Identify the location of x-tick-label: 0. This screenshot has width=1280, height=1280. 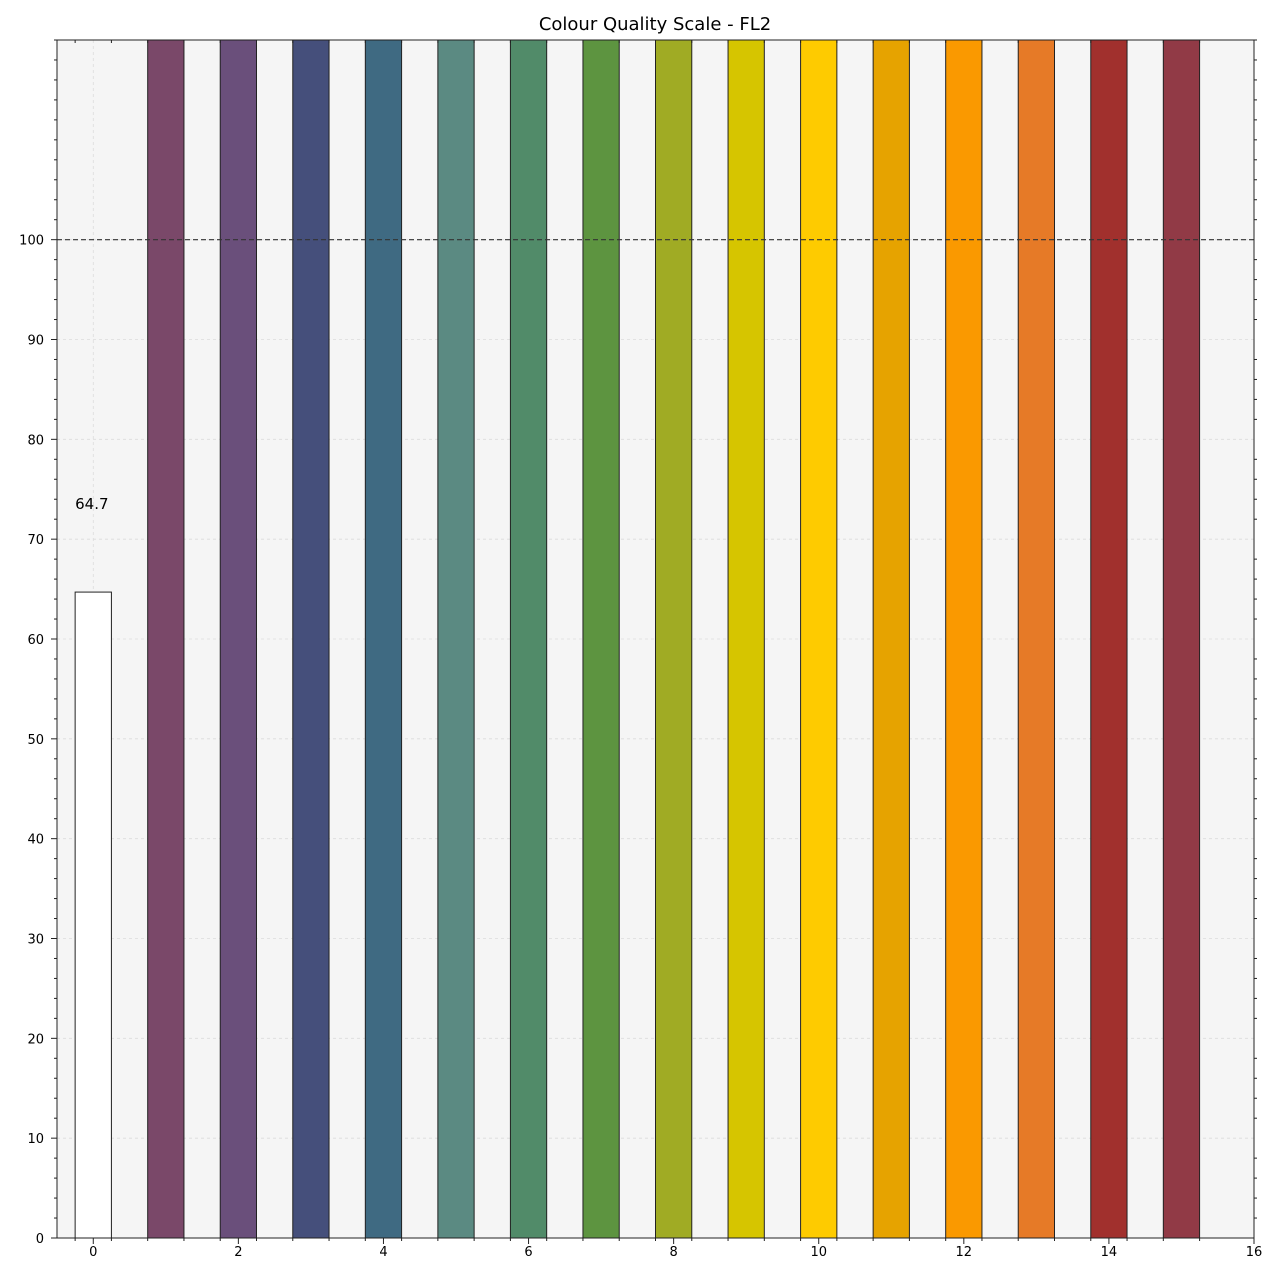
(93, 1252).